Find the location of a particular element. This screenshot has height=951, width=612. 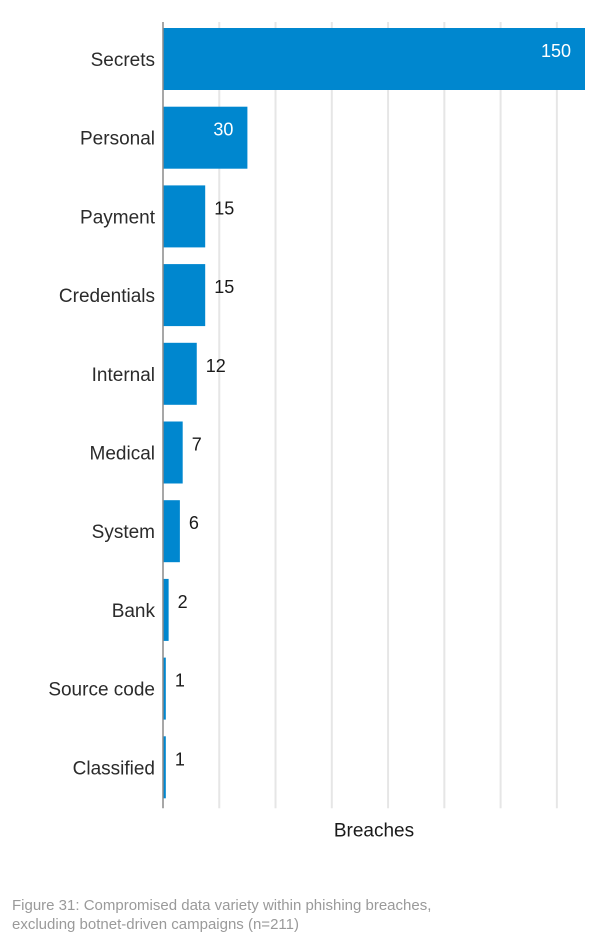

bar-secrets is located at coordinates (374, 59).